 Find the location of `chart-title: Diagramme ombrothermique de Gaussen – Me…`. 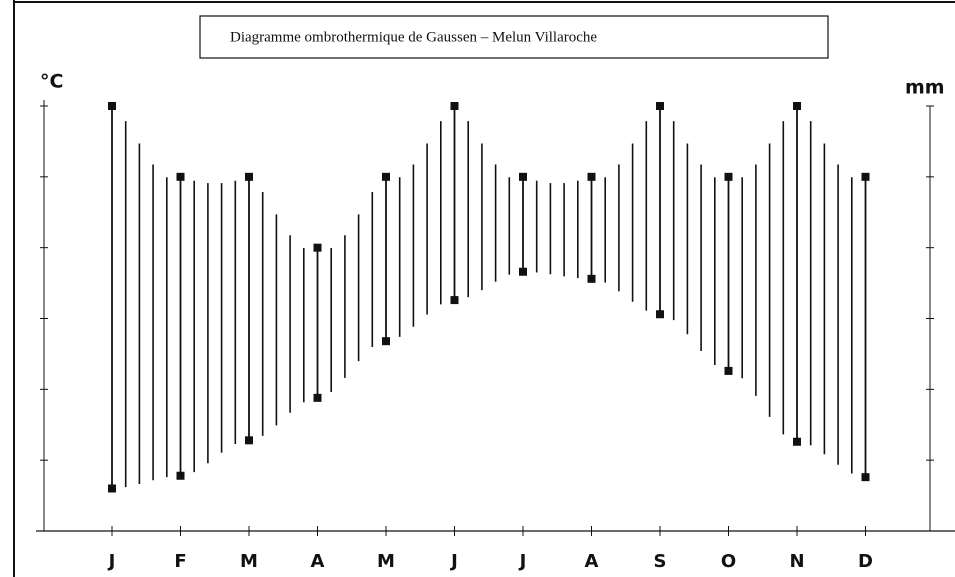

chart-title: Diagramme ombrothermique de Gaussen – Me… is located at coordinates (413, 37).